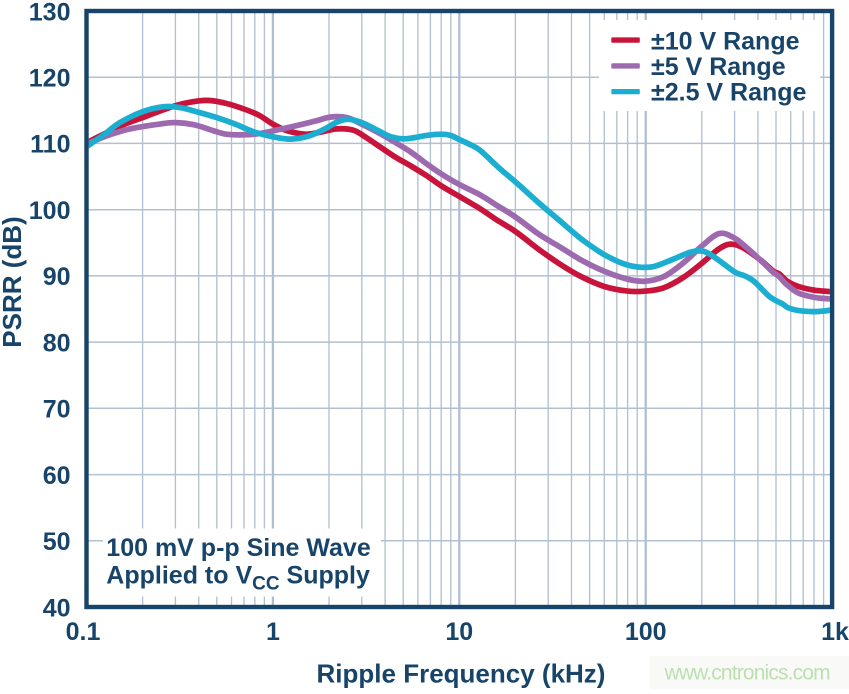 Image resolution: width=849 pixels, height=694 pixels. Describe the element at coordinates (729, 93) in the screenshot. I see `svg-text: ±2.5 V Range` at that location.